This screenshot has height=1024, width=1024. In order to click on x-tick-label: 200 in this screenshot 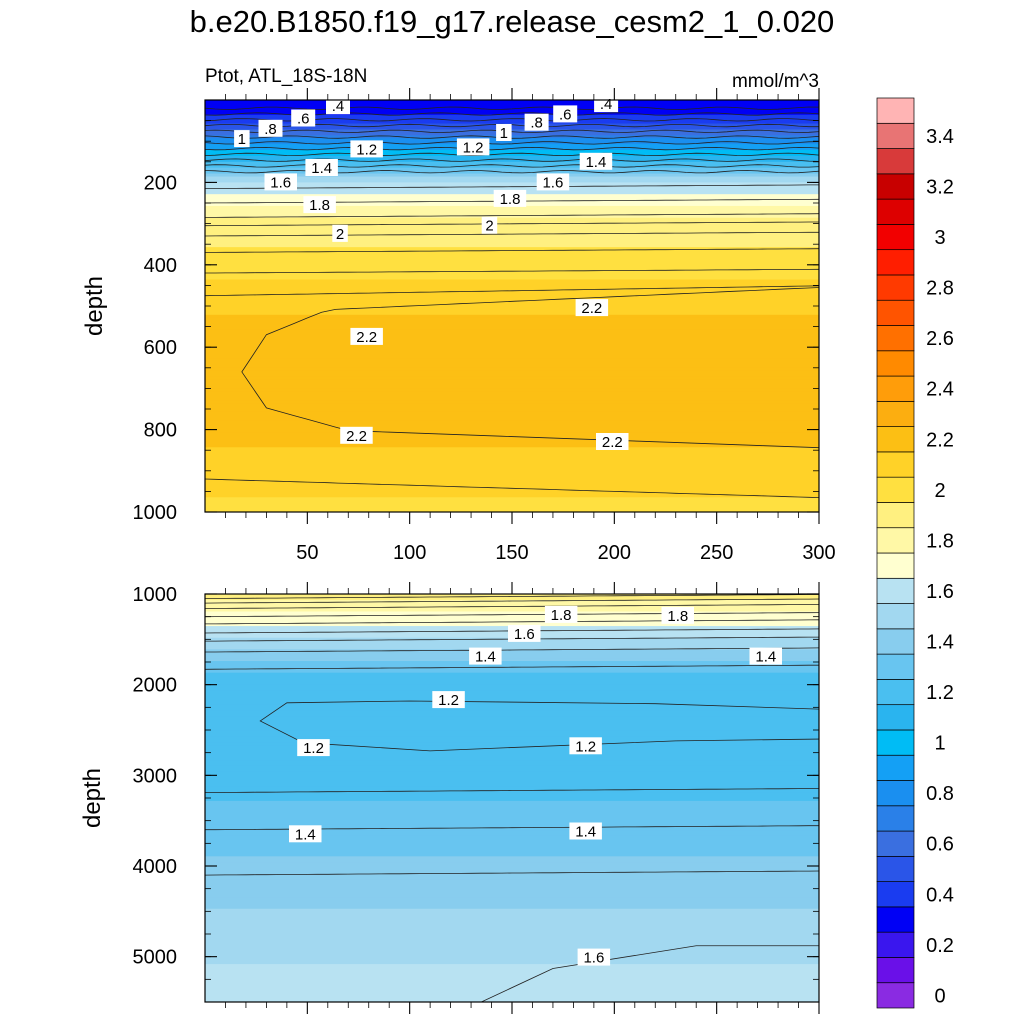, I will do `click(614, 553)`.